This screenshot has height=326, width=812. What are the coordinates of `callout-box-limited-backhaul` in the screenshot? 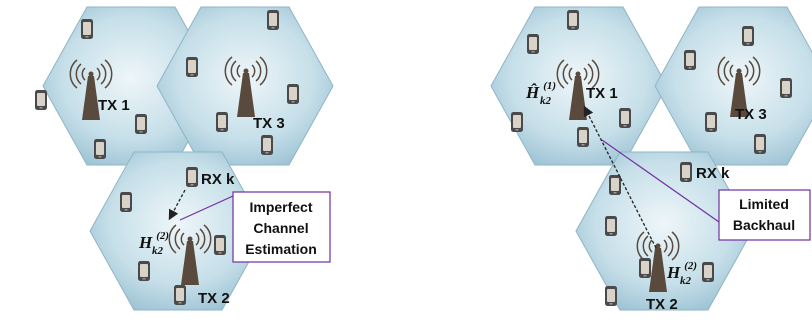 It's located at (764, 215).